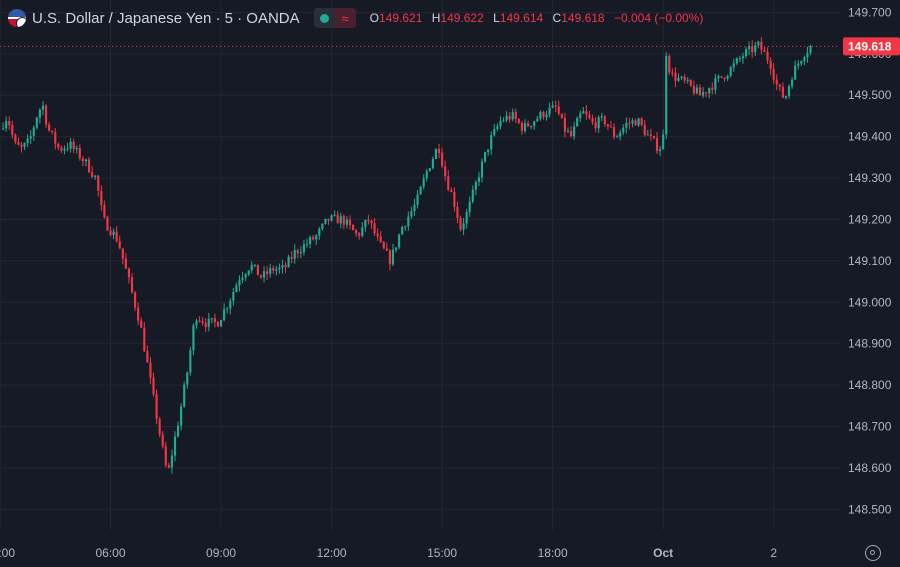 The width and height of the screenshot is (900, 567). Describe the element at coordinates (870, 302) in the screenshot. I see `y-tick-label: 149.000` at that location.